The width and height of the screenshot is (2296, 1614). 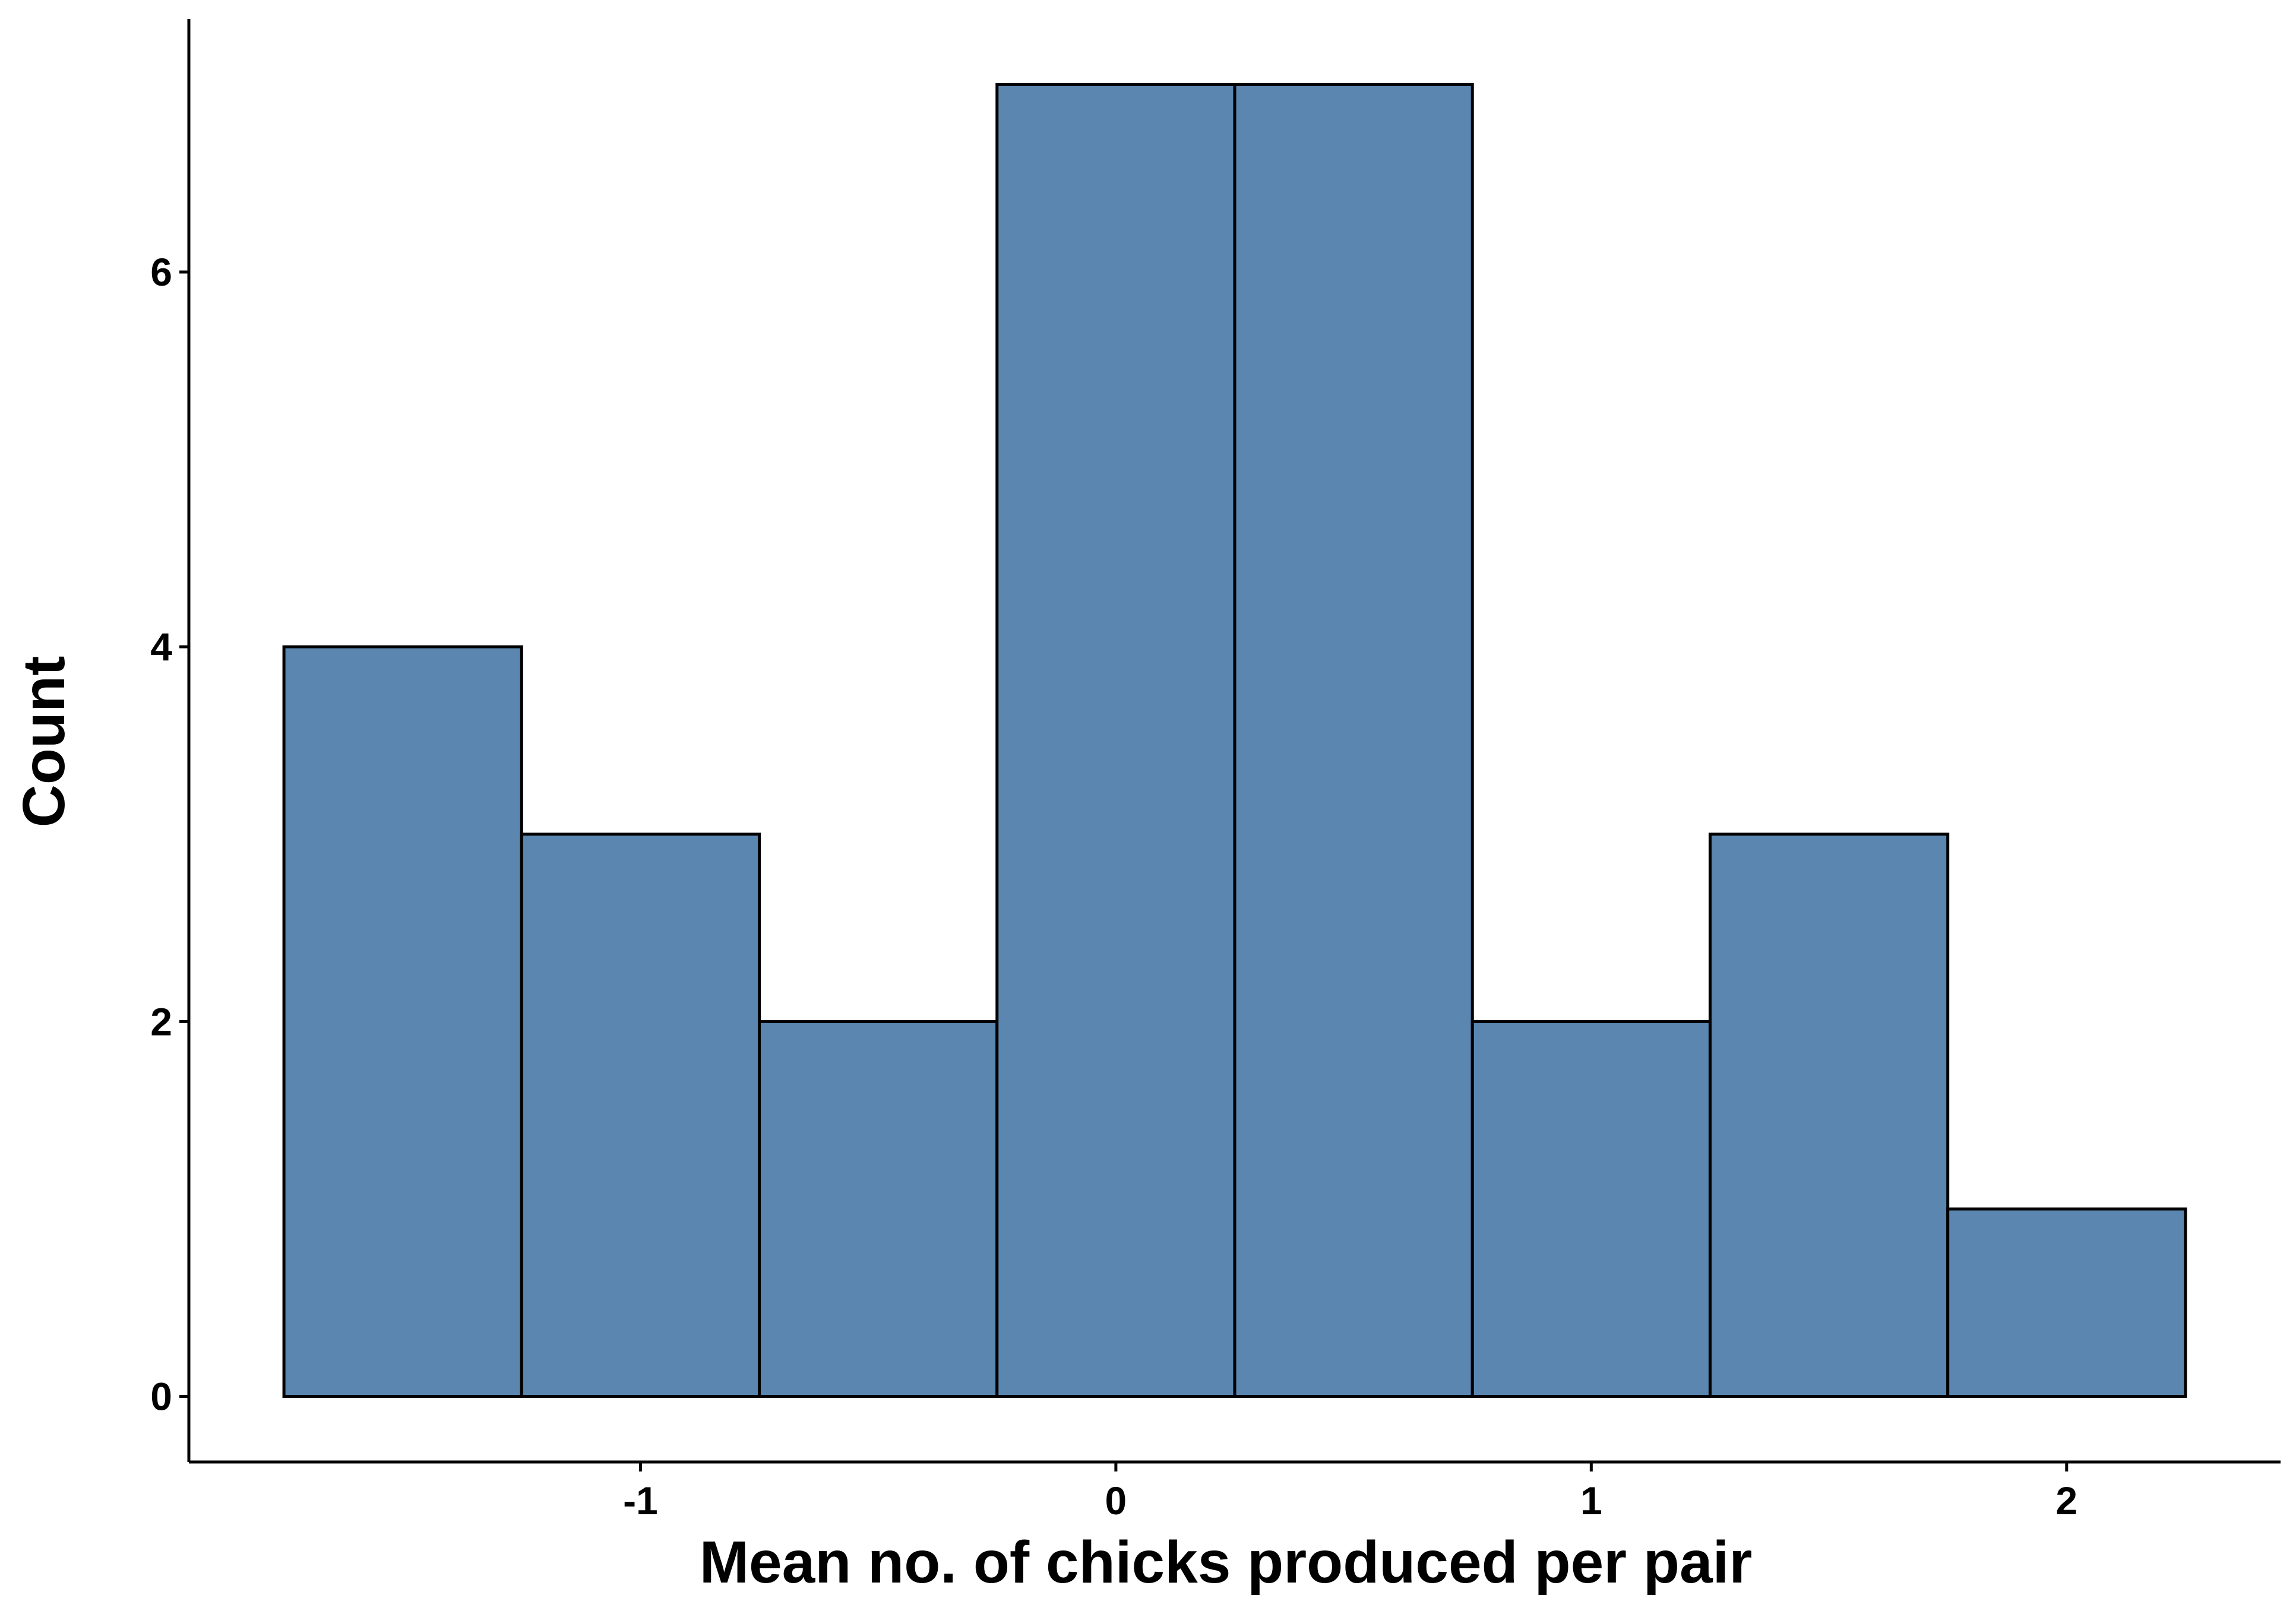 What do you see at coordinates (1116, 1501) in the screenshot?
I see `x-tick-label: 0` at bounding box center [1116, 1501].